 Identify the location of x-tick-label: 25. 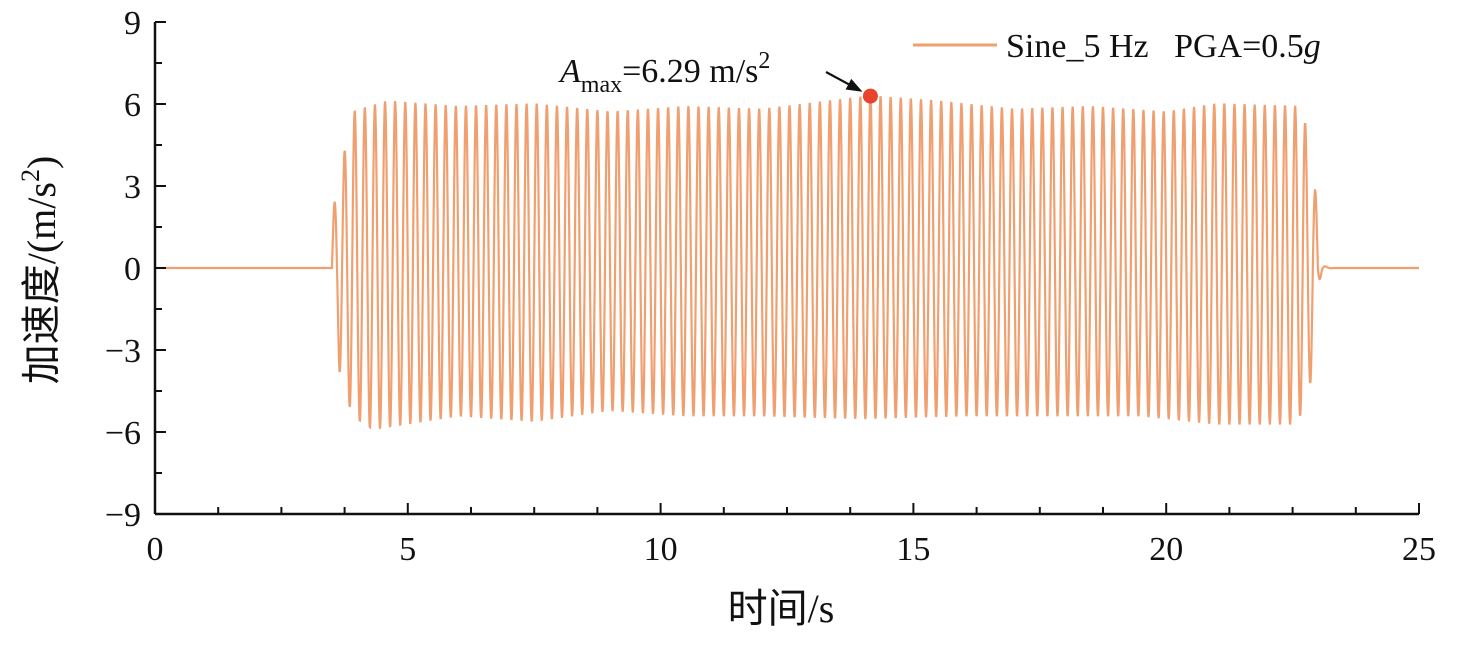
(1419, 549).